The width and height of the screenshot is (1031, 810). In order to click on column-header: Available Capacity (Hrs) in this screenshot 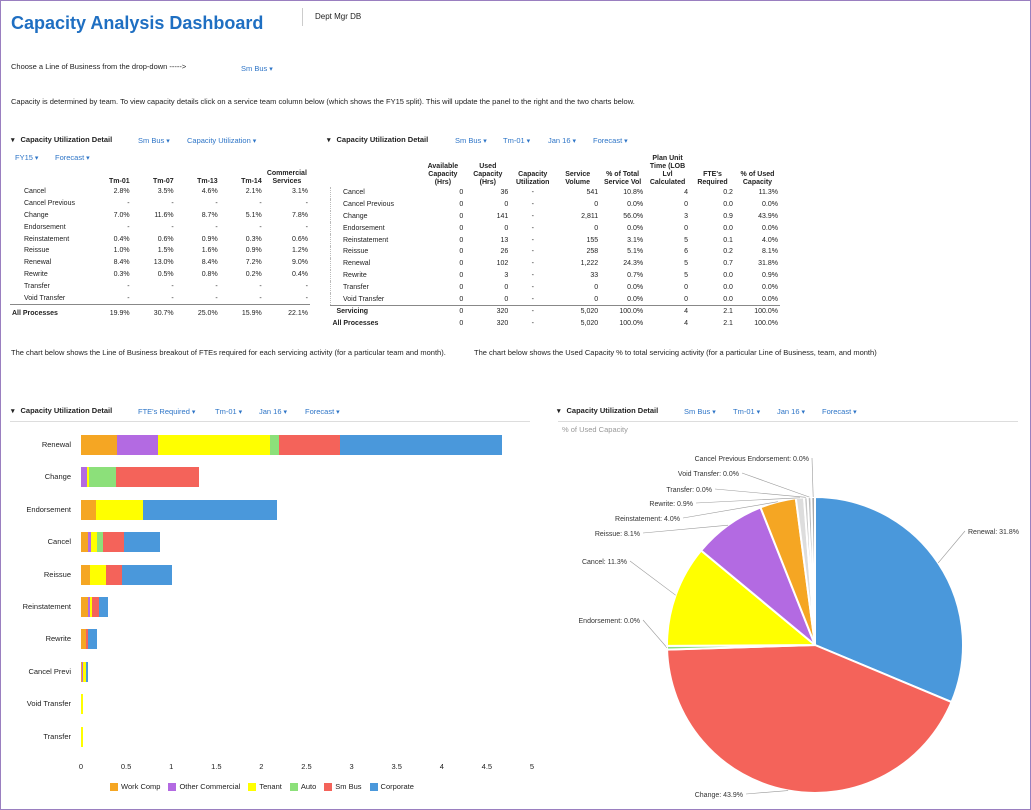, I will do `click(443, 174)`.